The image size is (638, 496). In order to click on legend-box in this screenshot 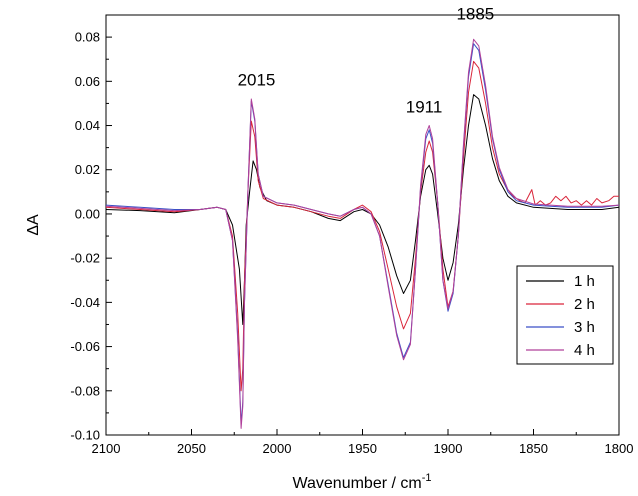, I will do `click(565, 315)`.